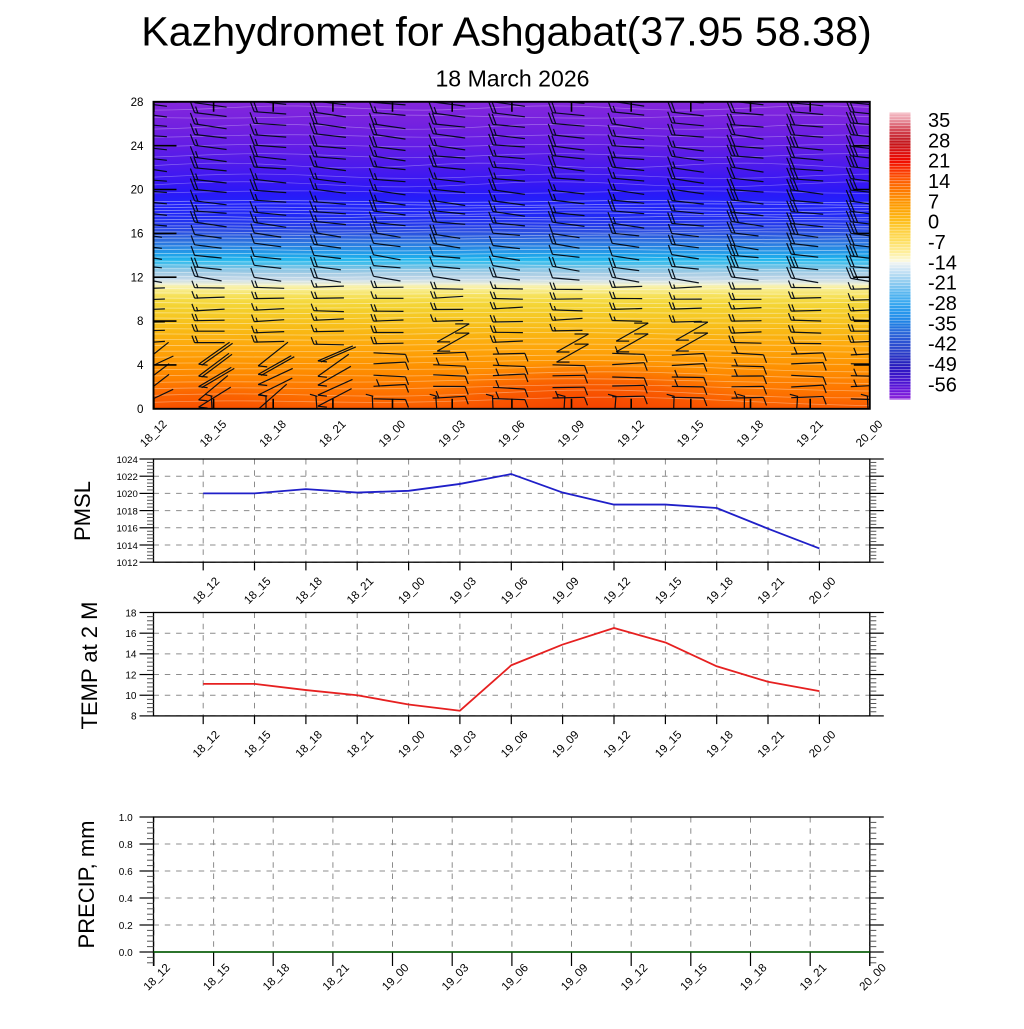 The height and width of the screenshot is (1029, 1024). Describe the element at coordinates (126, 511) in the screenshot. I see `svg-text: 1018` at that location.